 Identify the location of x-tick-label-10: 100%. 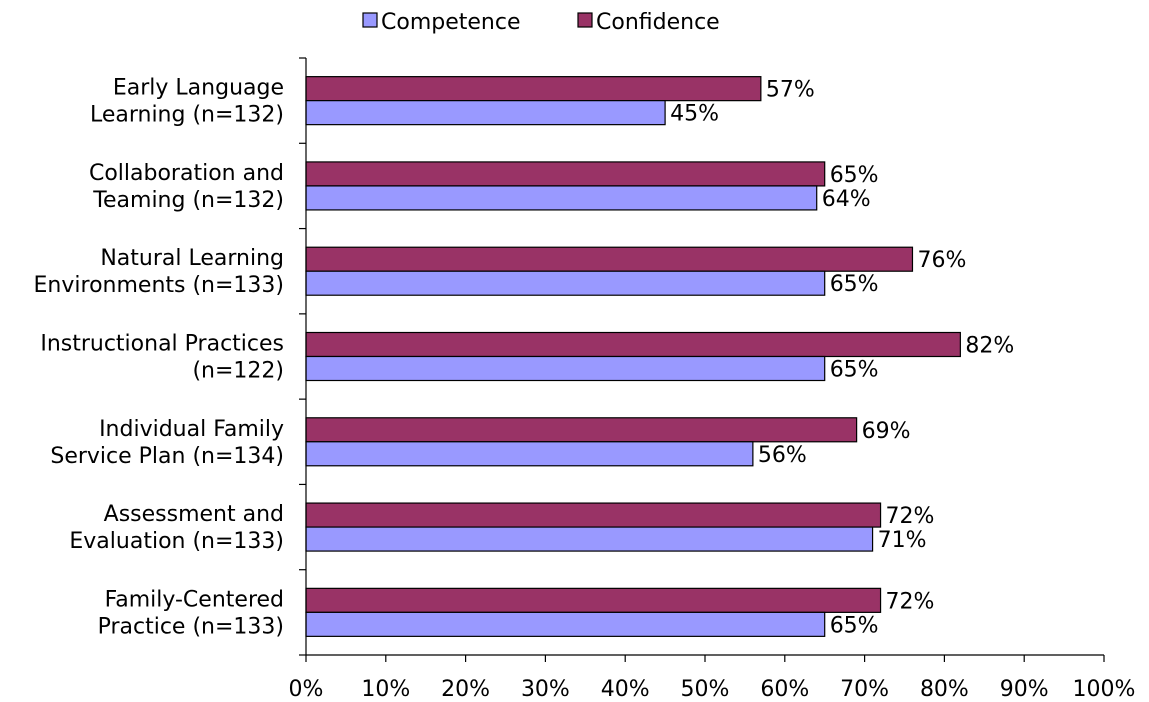
(1104, 689).